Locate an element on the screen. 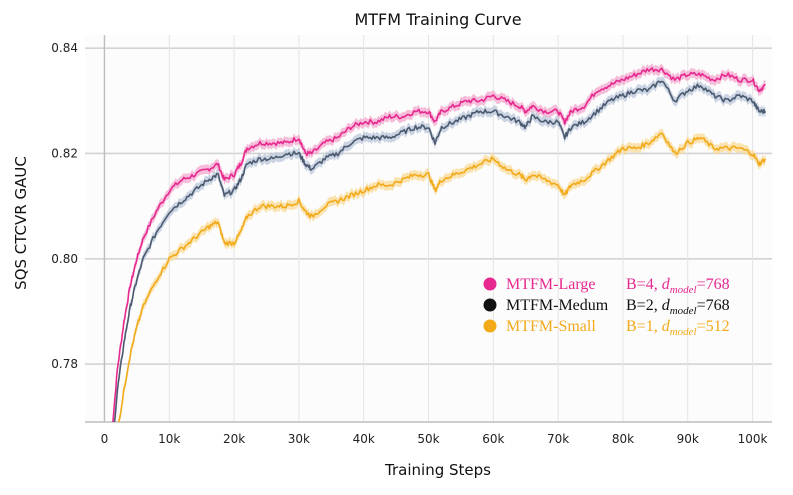 This screenshot has width=793, height=495. y-tick-label: 0.82 is located at coordinates (64, 153).